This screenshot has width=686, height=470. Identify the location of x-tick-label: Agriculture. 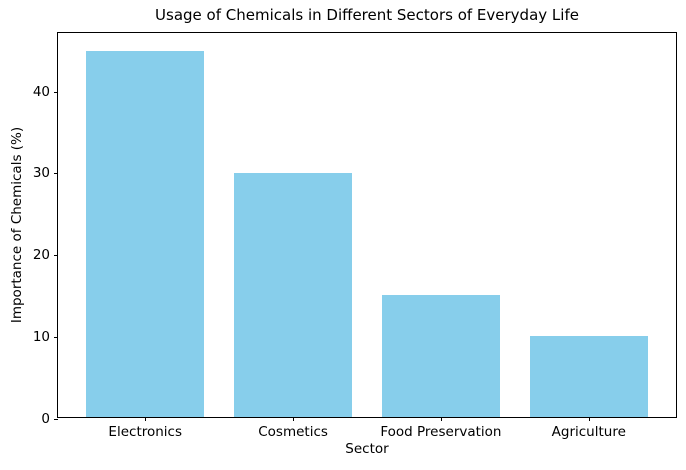
(588, 432).